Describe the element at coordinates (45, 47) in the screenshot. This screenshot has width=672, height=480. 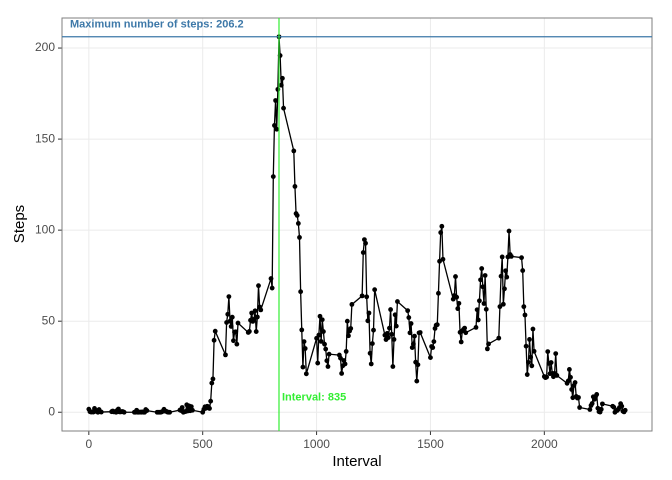
I see `y-tick-label: 200` at that location.